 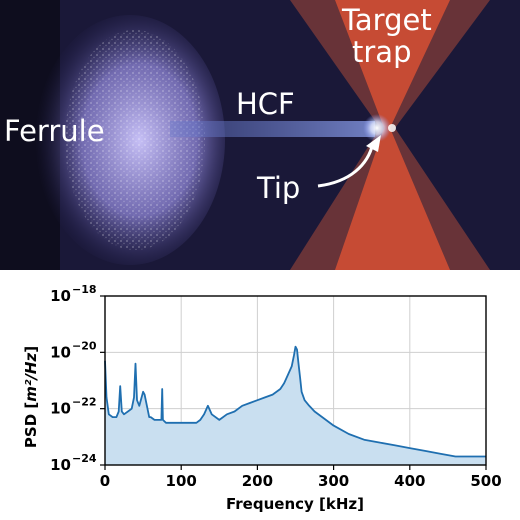 What do you see at coordinates (377, 128) in the screenshot?
I see `tip-glow` at bounding box center [377, 128].